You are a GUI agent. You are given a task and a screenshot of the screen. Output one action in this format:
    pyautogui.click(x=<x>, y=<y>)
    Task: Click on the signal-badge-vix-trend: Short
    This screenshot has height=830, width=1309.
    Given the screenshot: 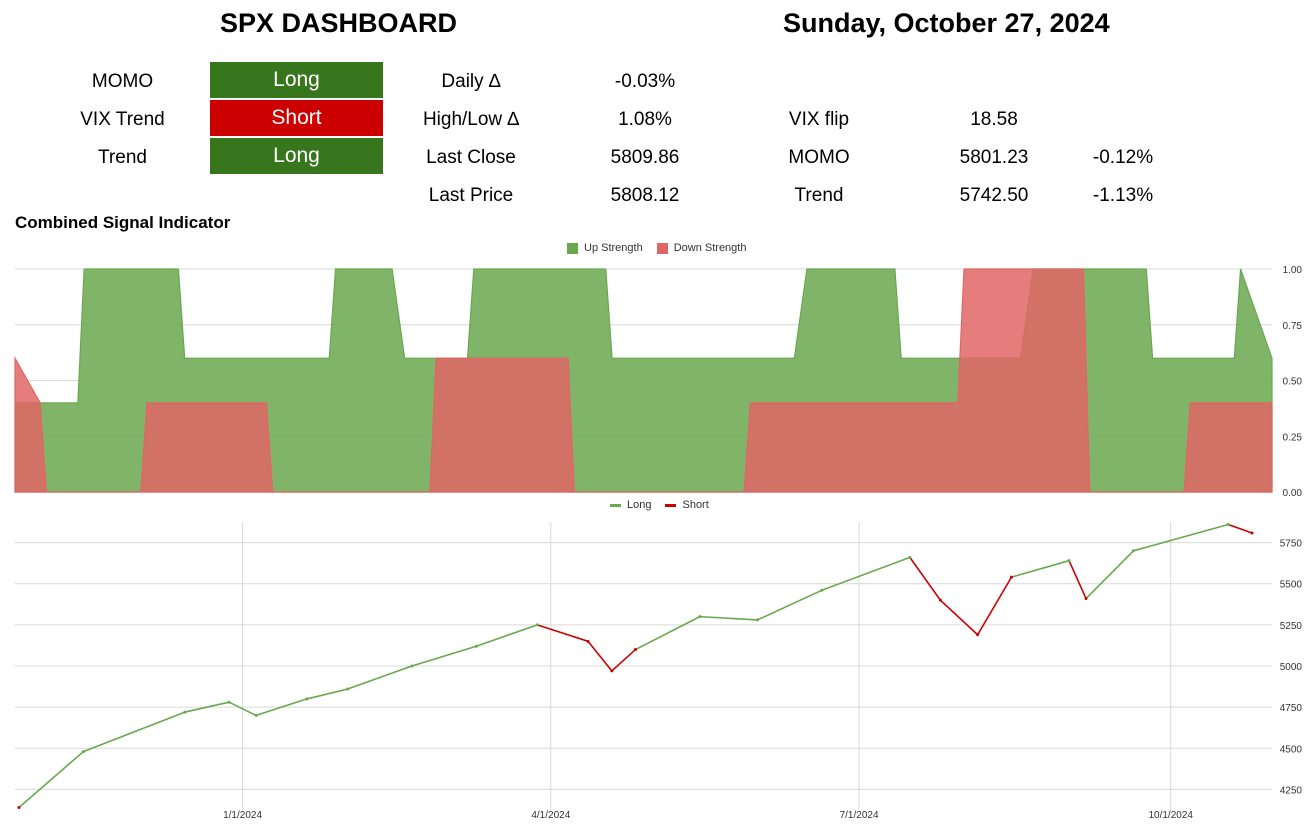 What is the action you would take?
    pyautogui.click(x=296, y=118)
    